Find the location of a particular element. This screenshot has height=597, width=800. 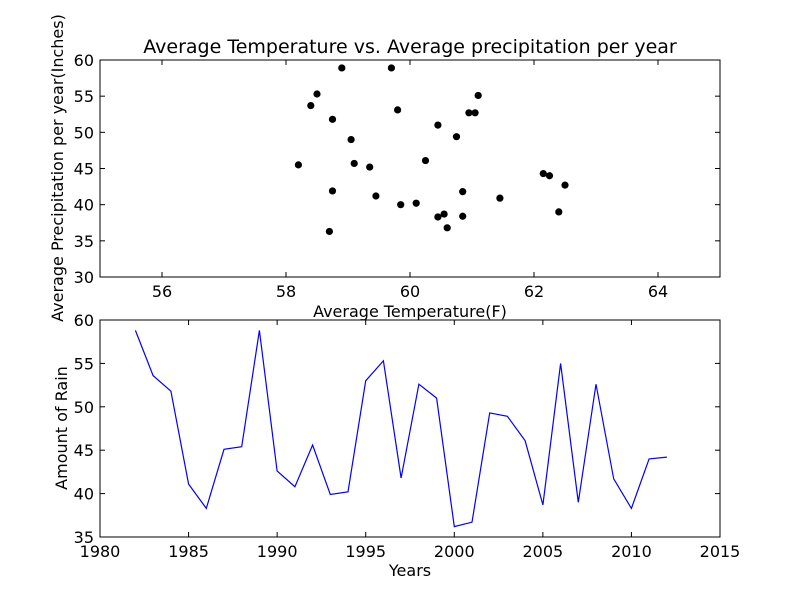

x-tick-label: 2000 is located at coordinates (454, 551).